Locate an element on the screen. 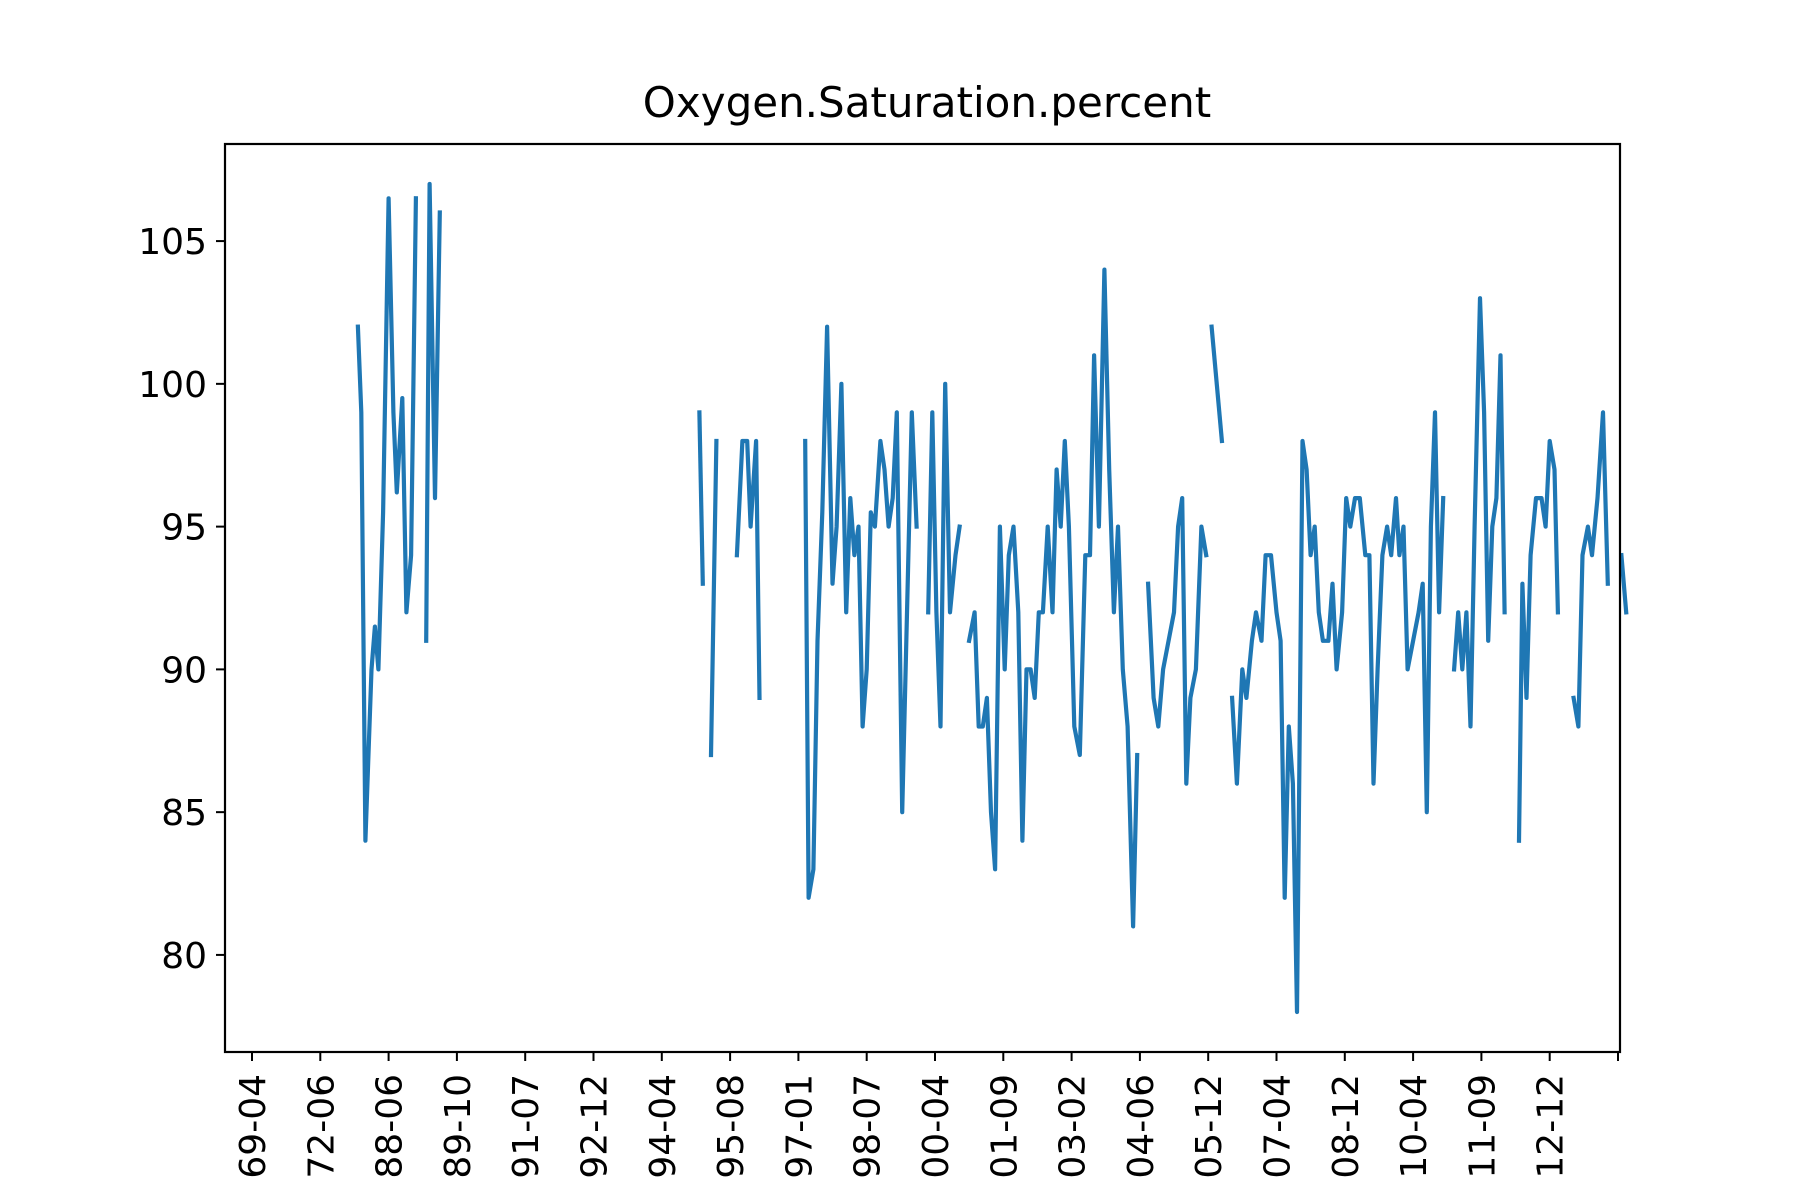 This screenshot has width=1800, height=1200. y-axis: 80 85 90 95 100 105 is located at coordinates (181, 599).